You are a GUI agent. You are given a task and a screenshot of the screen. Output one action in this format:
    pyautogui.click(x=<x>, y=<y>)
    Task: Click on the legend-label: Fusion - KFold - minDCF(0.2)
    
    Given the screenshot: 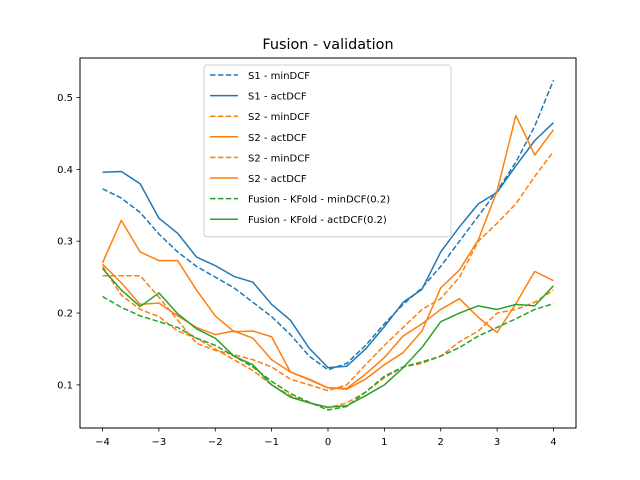 What is the action you would take?
    pyautogui.click(x=319, y=200)
    